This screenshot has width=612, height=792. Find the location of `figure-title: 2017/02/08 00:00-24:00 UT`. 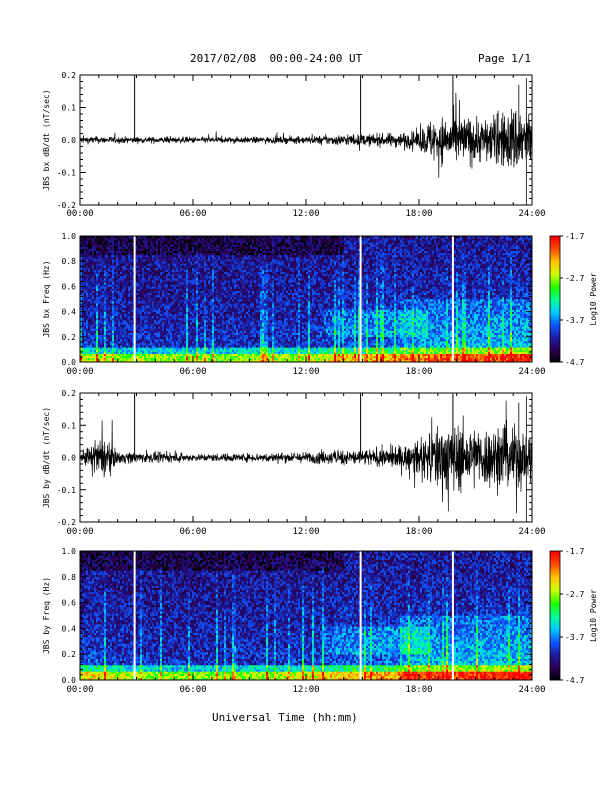

figure-title: 2017/02/08 00:00-24:00 UT is located at coordinates (276, 58).